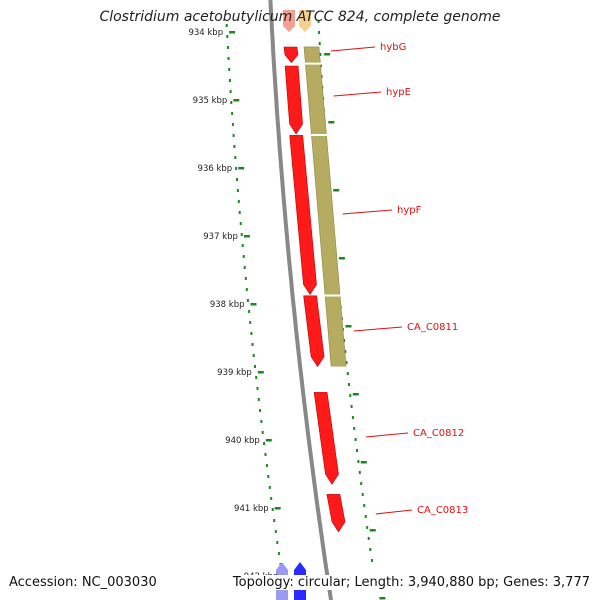  I want to click on gene-label: hybG, so click(393, 47).